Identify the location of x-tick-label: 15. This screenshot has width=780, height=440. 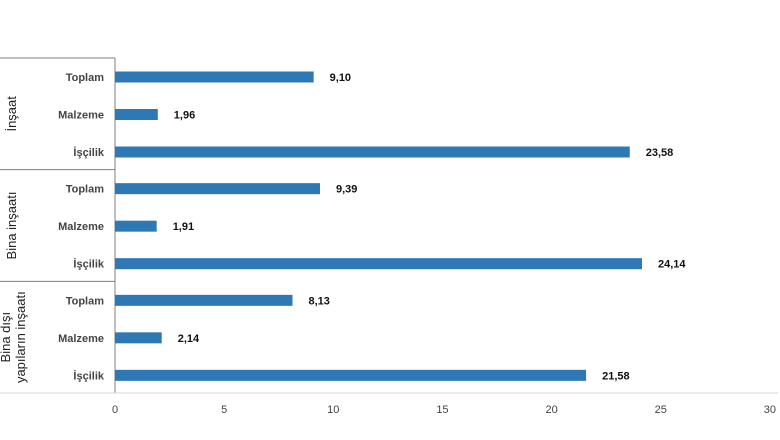
(442, 410).